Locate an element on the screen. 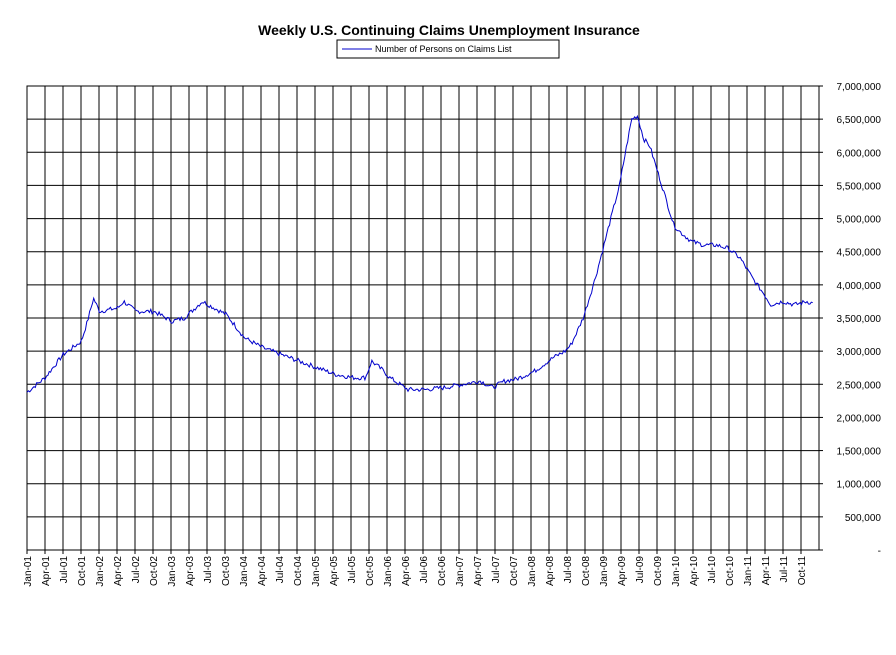  x-tick-label: Oct-08 is located at coordinates (586, 571).